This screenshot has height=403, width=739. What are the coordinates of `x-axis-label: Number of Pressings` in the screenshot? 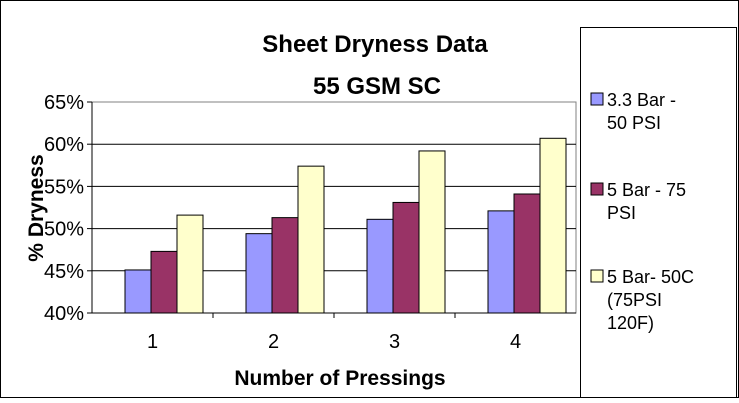 It's located at (339, 378).